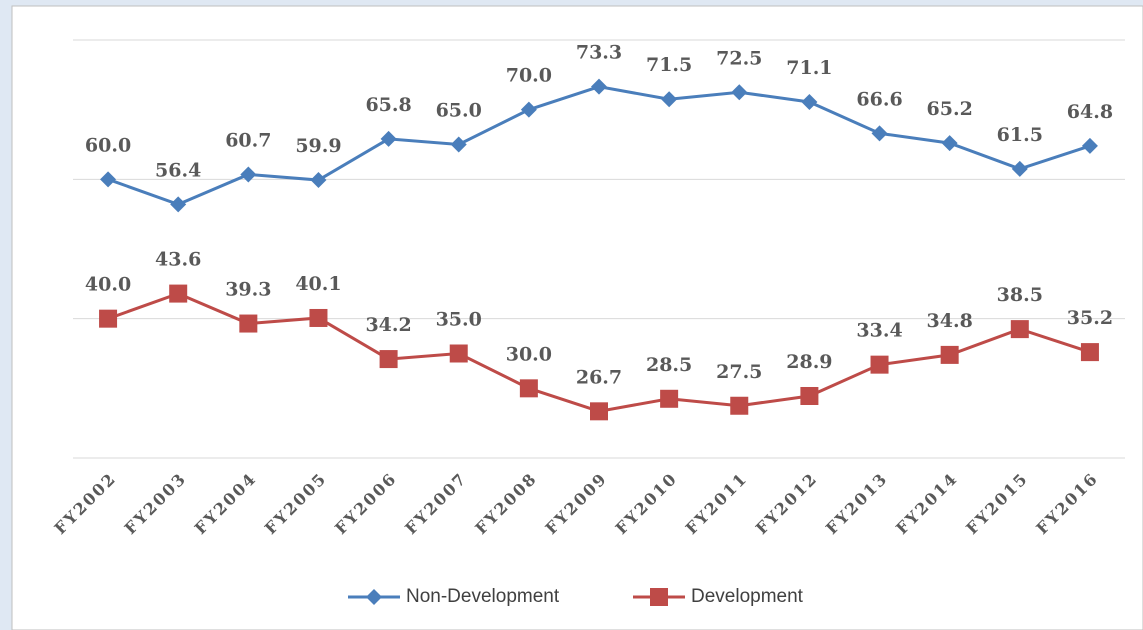  Describe the element at coordinates (879, 331) in the screenshot. I see `data-label: 33.4` at that location.